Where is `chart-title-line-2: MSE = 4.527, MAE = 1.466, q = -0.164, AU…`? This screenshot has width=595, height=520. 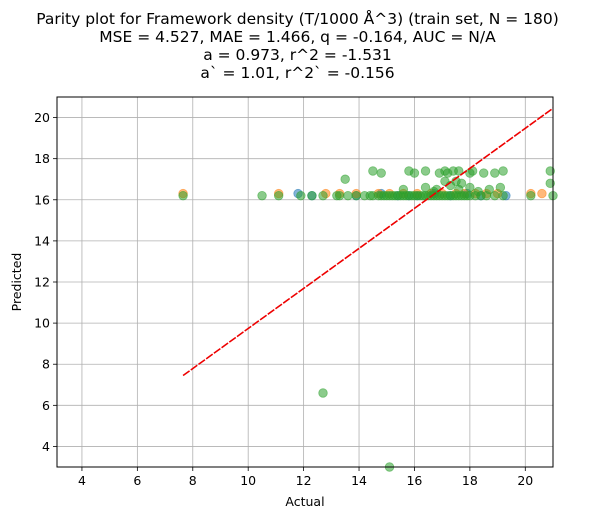 chart-title-line-2: MSE = 4.527, MAE = 1.466, q = -0.164, AU… is located at coordinates (297, 37).